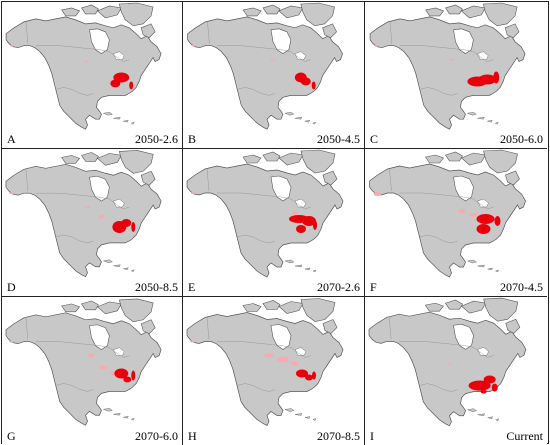  What do you see at coordinates (192, 436) in the screenshot?
I see `panel-letter: H` at bounding box center [192, 436].